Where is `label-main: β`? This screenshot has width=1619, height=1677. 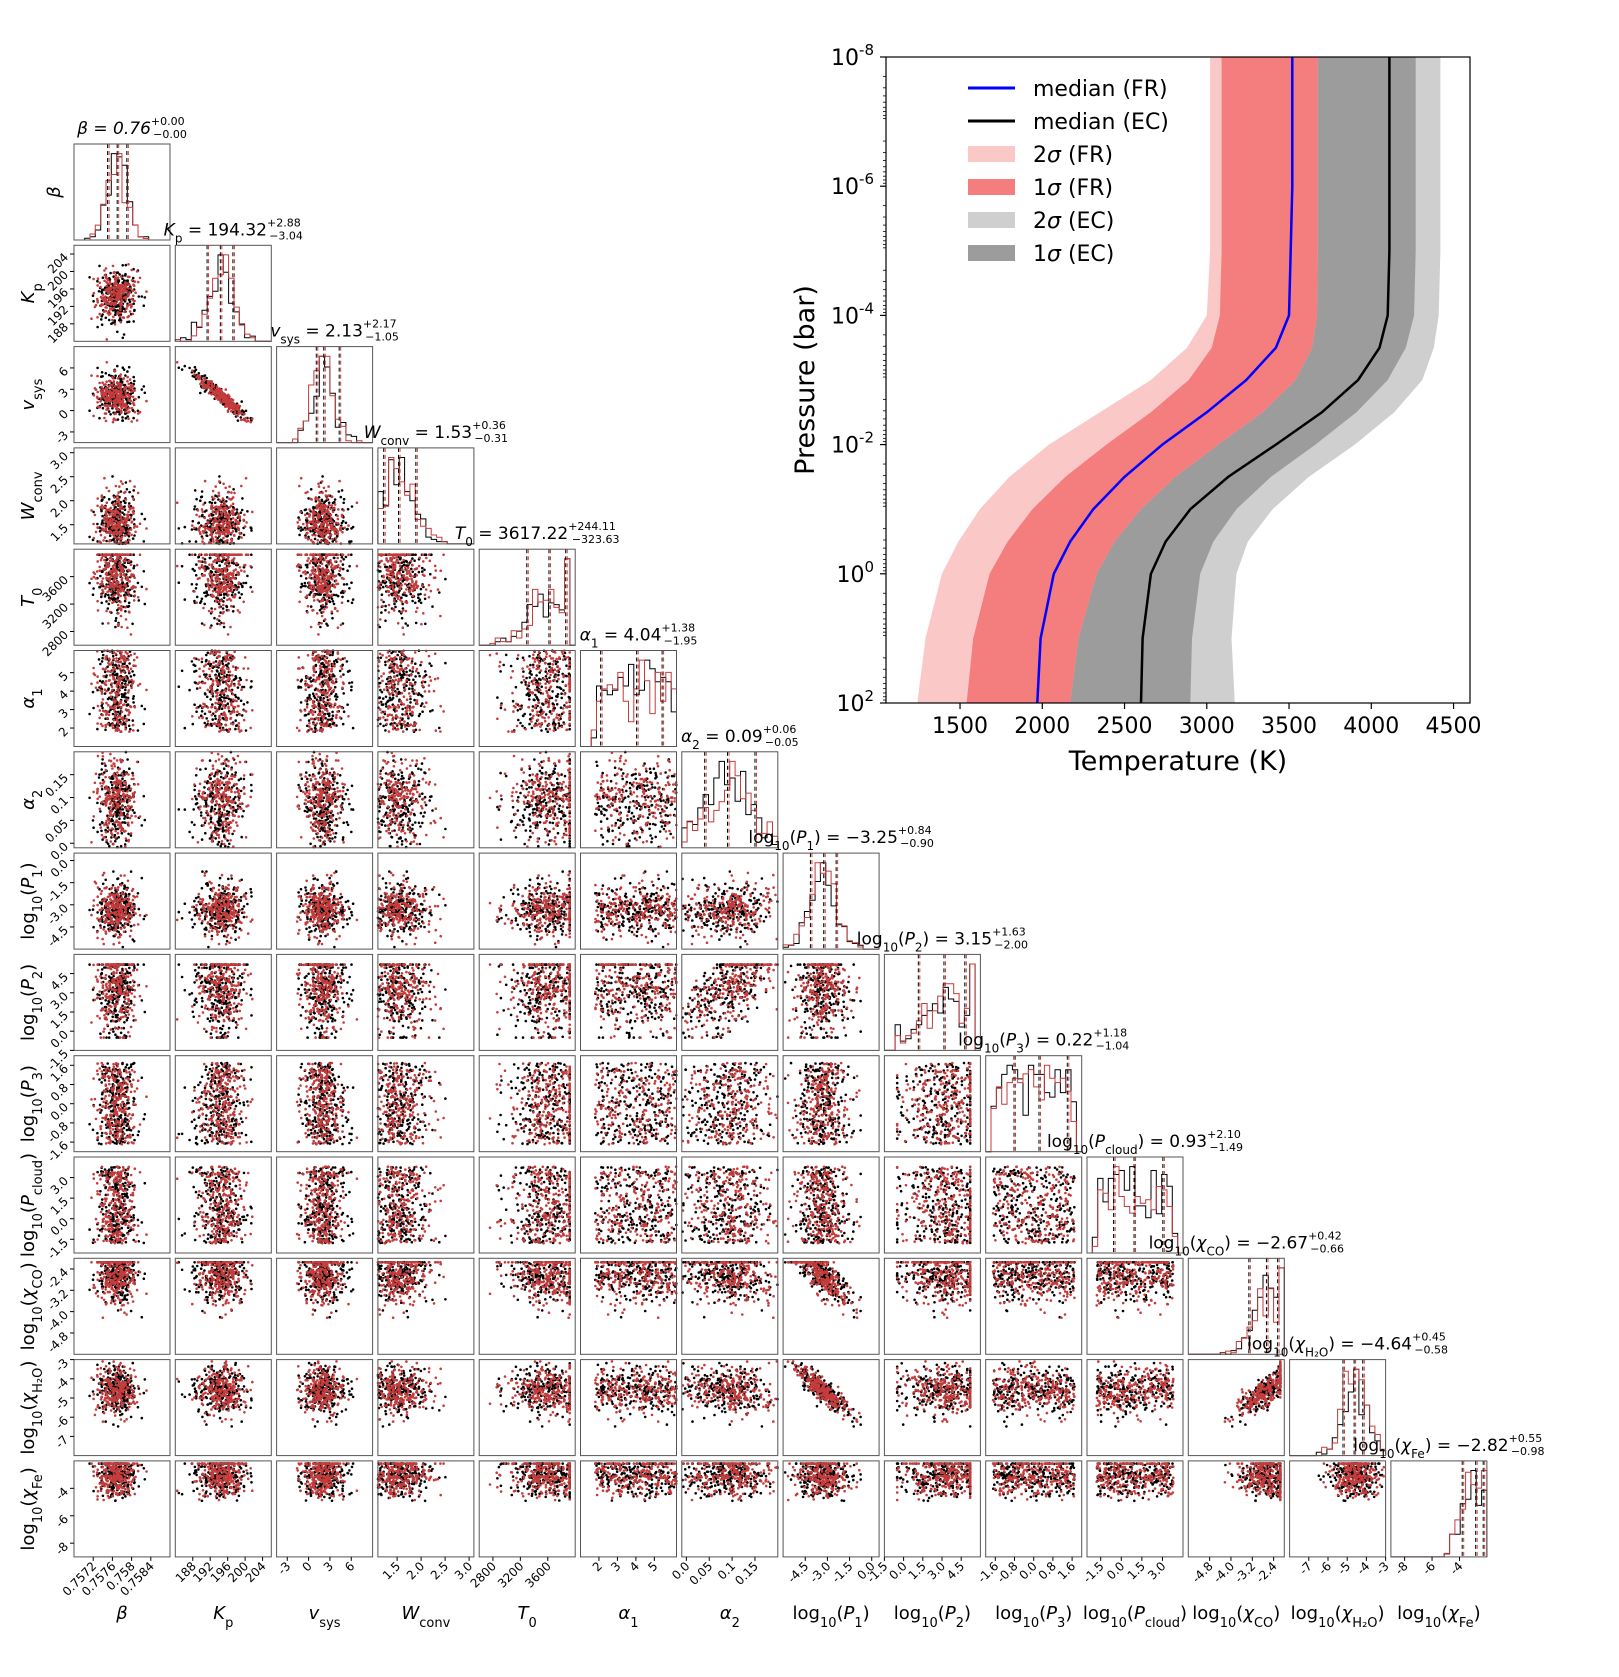 label-main: β is located at coordinates (54, 192).